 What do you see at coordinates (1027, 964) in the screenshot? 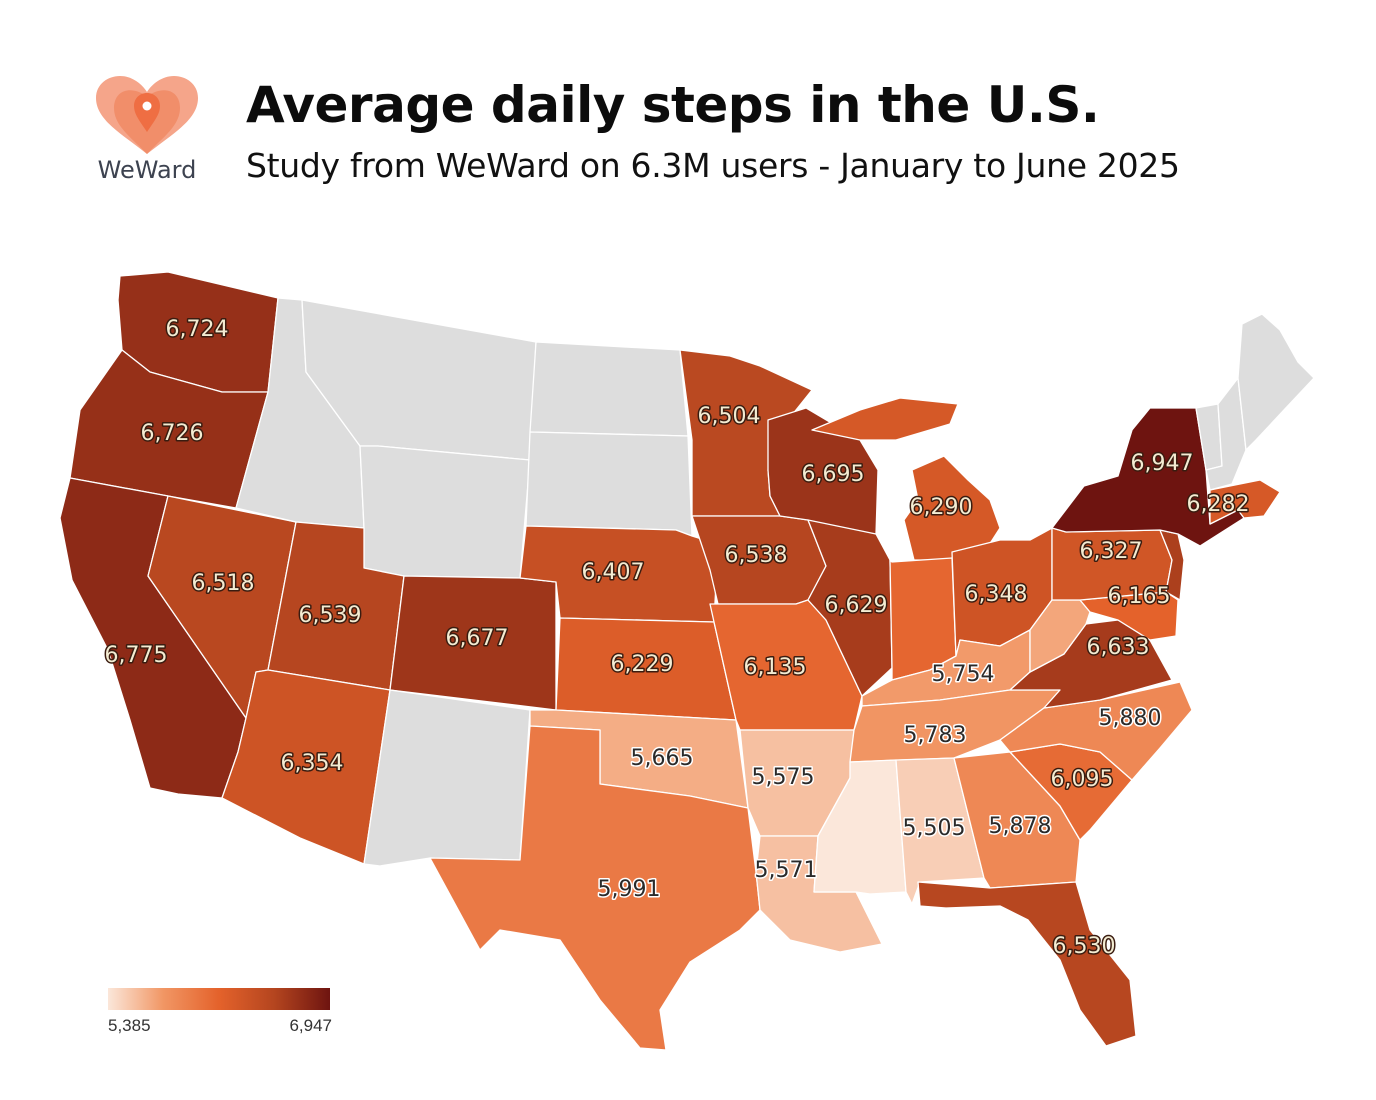
I see `state-fl` at bounding box center [1027, 964].